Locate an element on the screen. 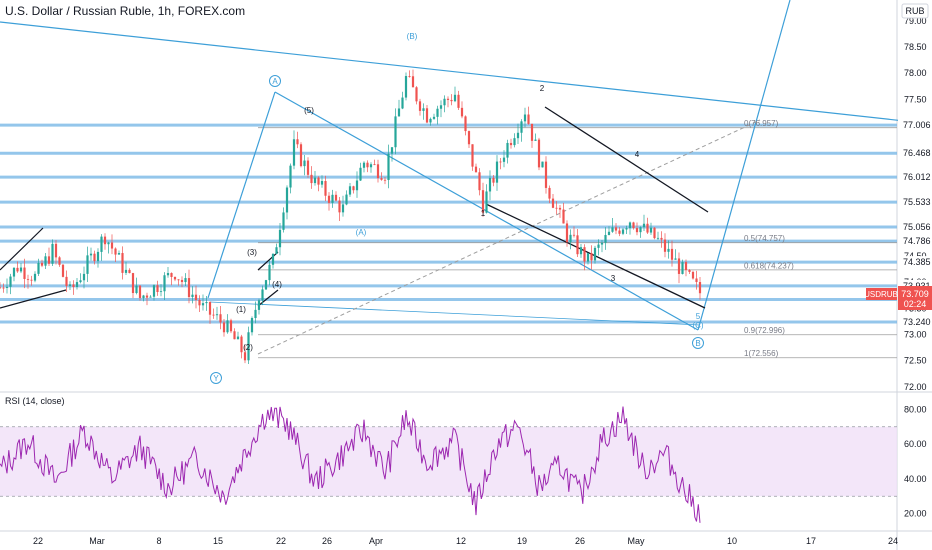  time-axis: 22 Mar 8 15 22 26 Apr 12 19 26 May 10 17 24 is located at coordinates (465, 541).